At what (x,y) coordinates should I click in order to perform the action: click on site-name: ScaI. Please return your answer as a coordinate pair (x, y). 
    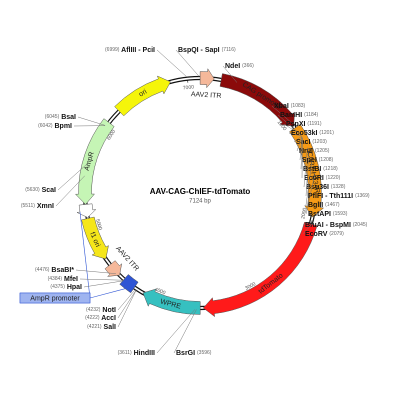
    Looking at the image, I should click on (49, 190).